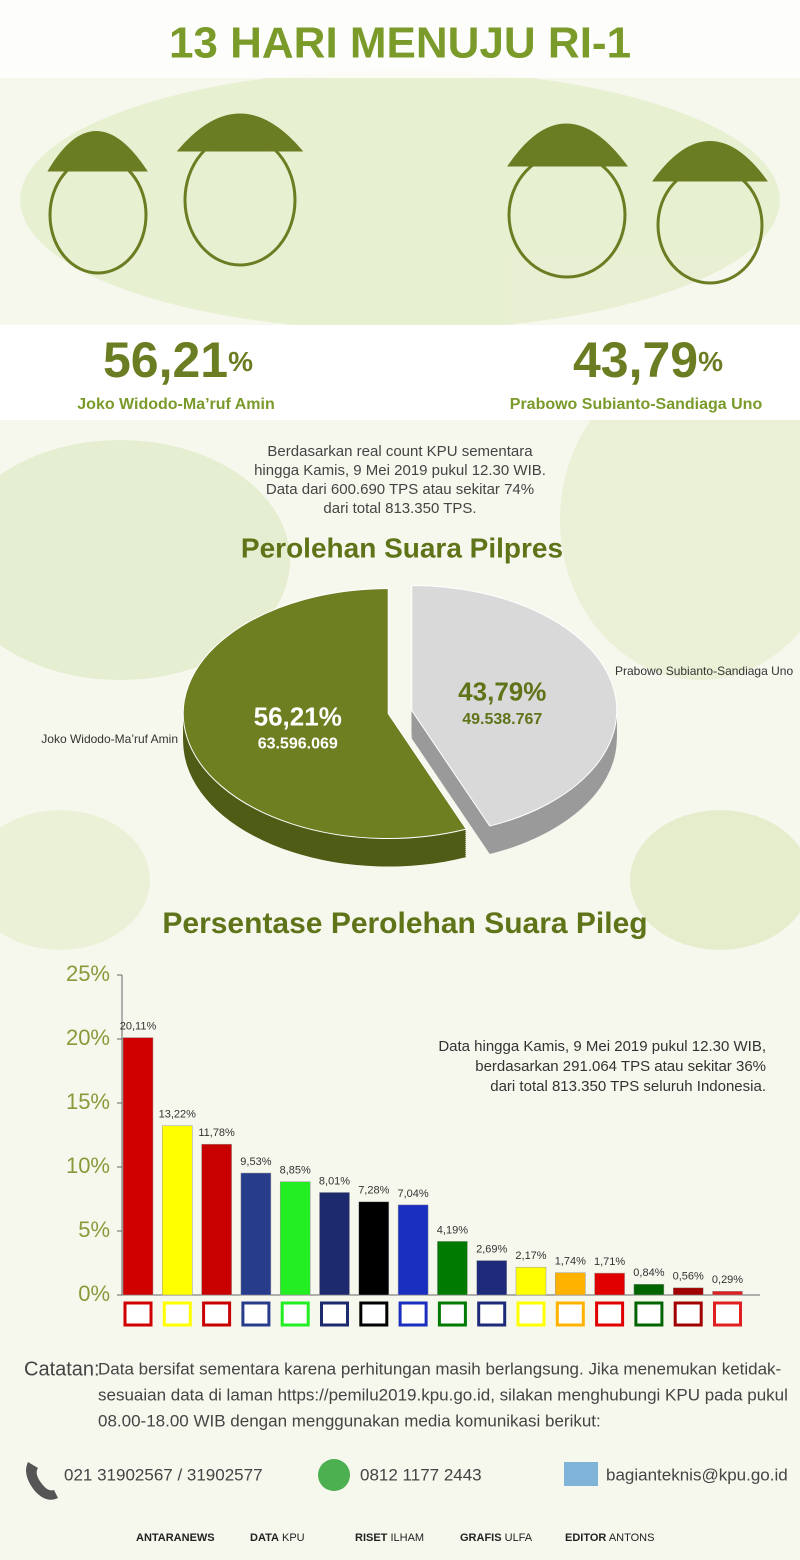 This screenshot has height=1560, width=800. I want to click on value-label: 7,04%, so click(412, 1194).